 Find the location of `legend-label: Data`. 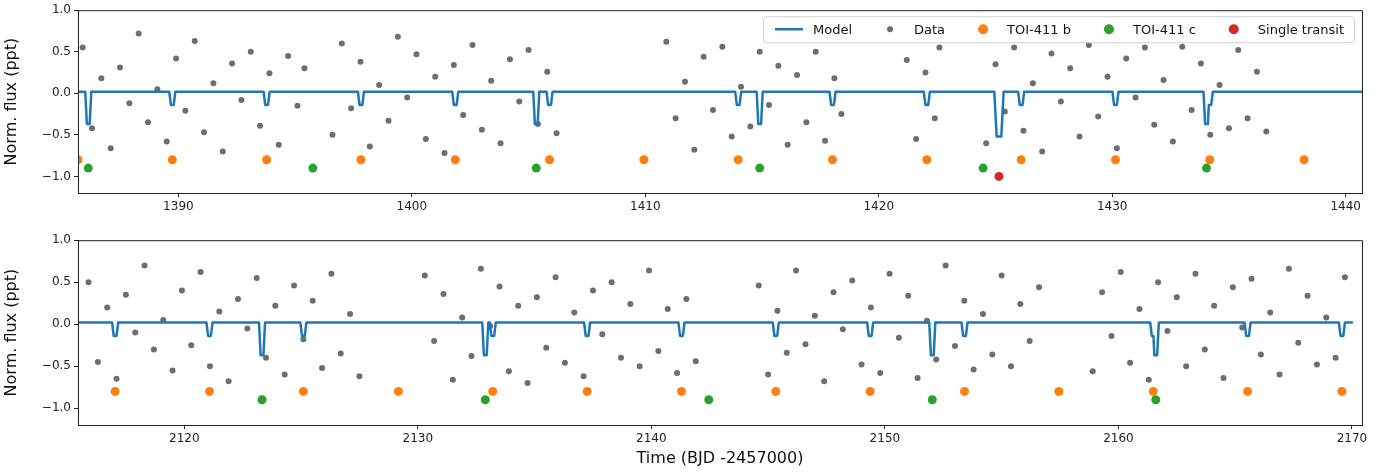

legend-label: Data is located at coordinates (930, 29).